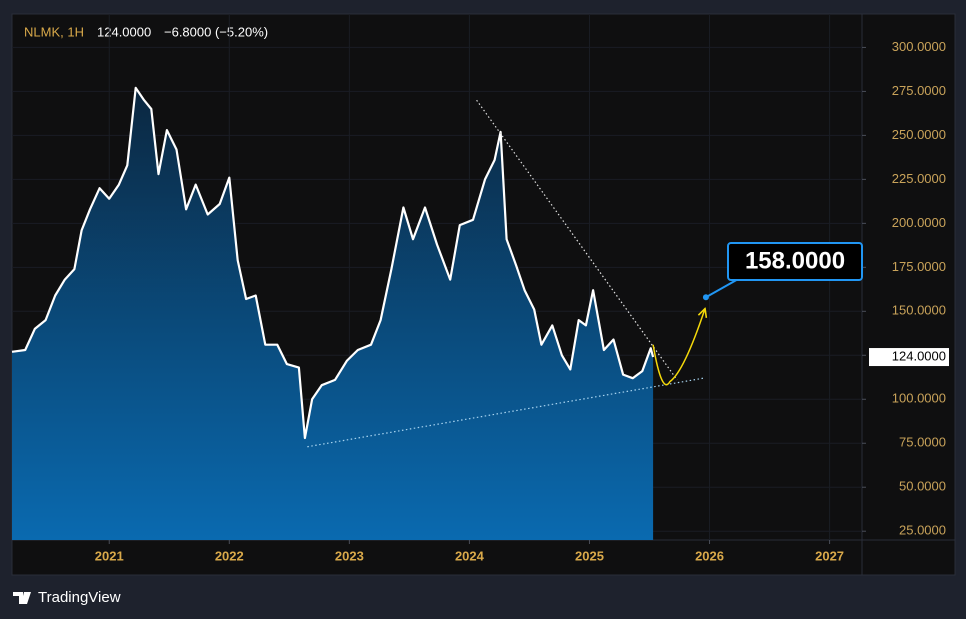  I want to click on y-tick-label: 200.0000, so click(919, 222).